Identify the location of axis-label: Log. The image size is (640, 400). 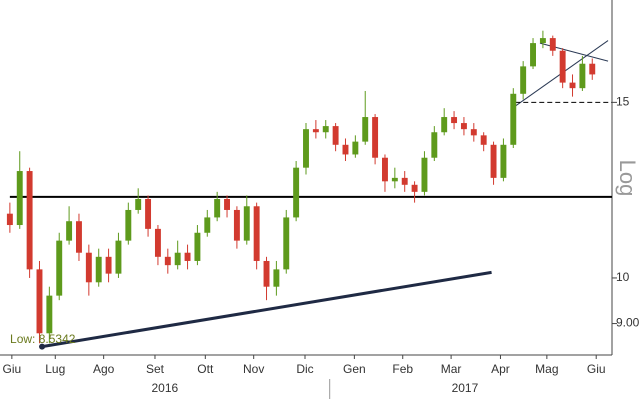
(627, 178).